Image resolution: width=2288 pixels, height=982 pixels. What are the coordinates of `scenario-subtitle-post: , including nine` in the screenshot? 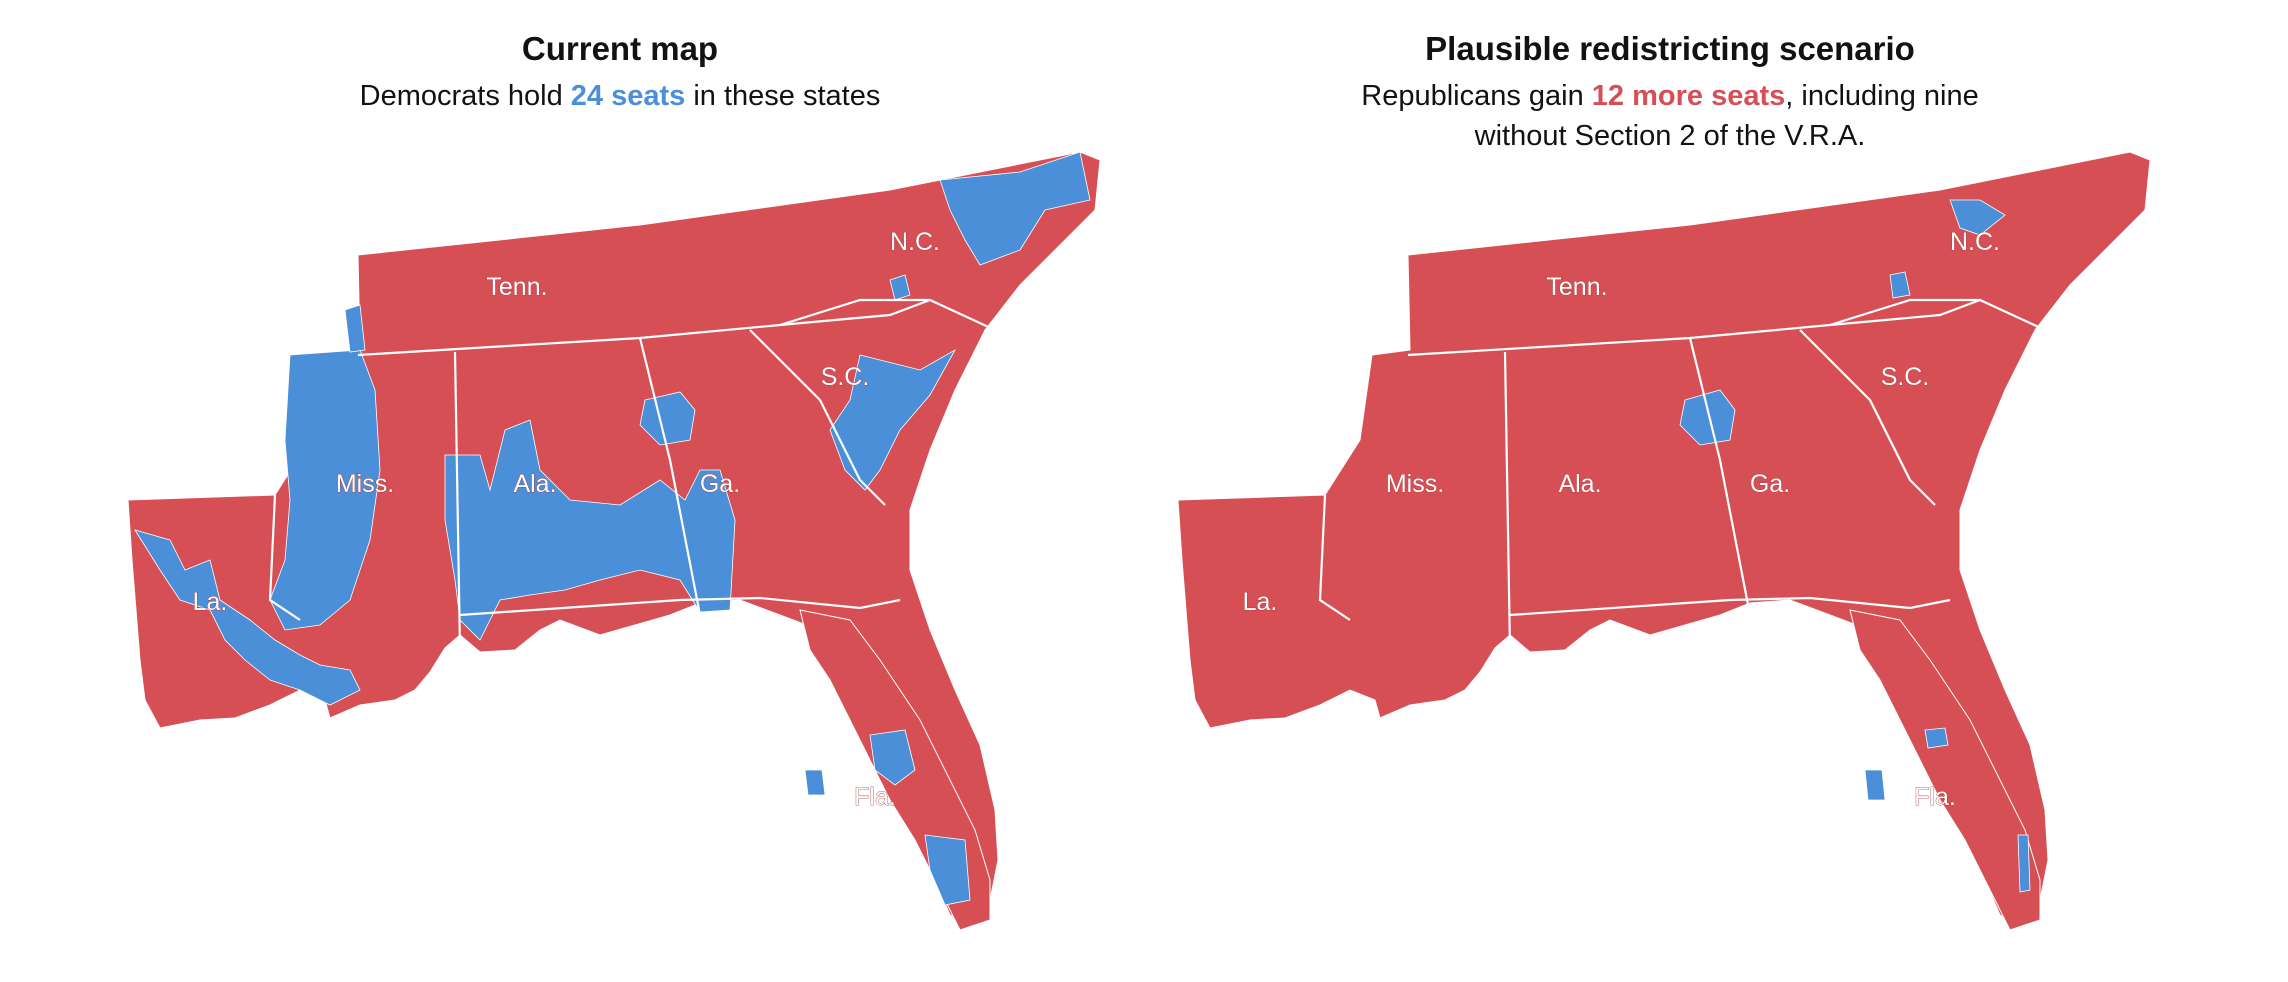 It's located at (1882, 96).